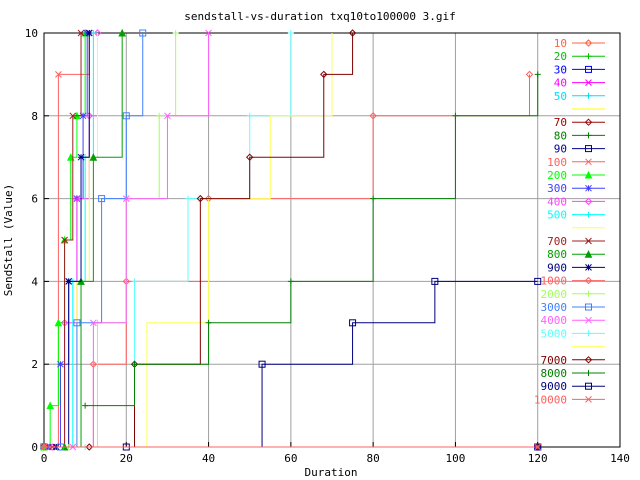 The height and width of the screenshot is (480, 640). I want to click on legend-label: 200, so click(557, 175).